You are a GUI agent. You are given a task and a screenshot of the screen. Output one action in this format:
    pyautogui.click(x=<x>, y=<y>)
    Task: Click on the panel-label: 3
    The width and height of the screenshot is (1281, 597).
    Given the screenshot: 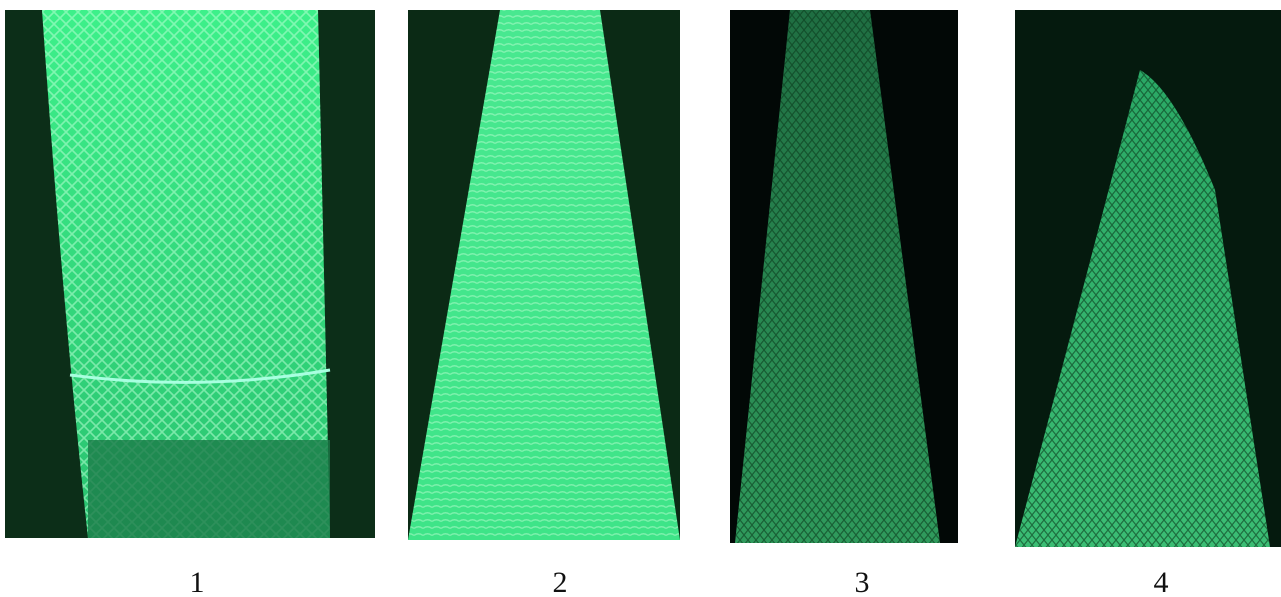 What is the action you would take?
    pyautogui.click(x=862, y=581)
    